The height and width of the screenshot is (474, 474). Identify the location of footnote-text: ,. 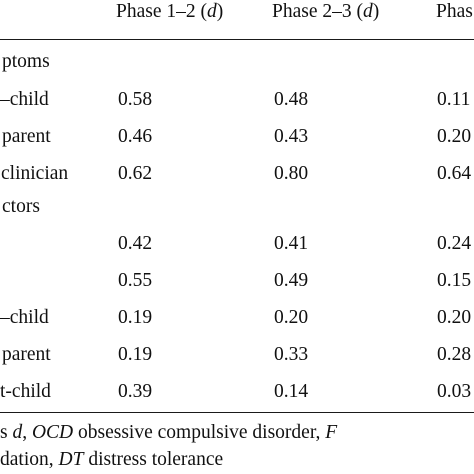
(27, 432).